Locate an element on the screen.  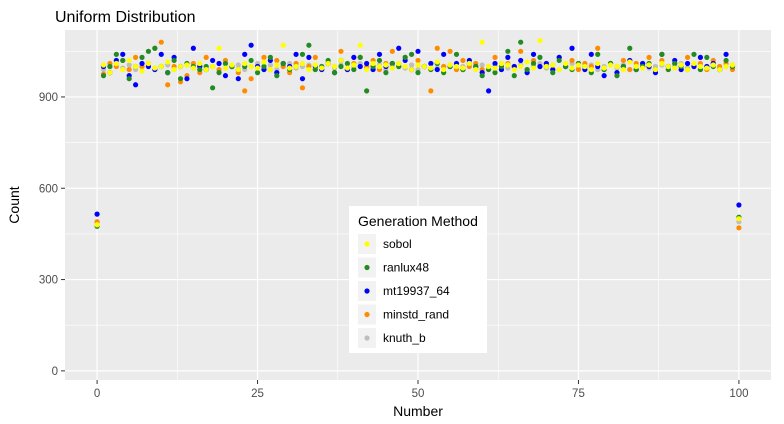
legend-entry-label: mt19937_64 is located at coordinates (416, 291).